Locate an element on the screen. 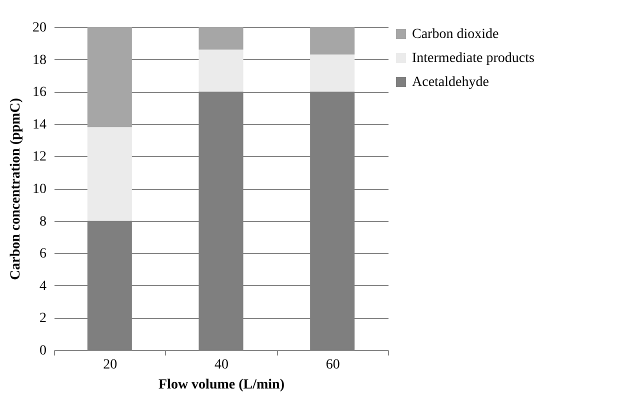  y-tick-label: 12 is located at coordinates (39, 157).